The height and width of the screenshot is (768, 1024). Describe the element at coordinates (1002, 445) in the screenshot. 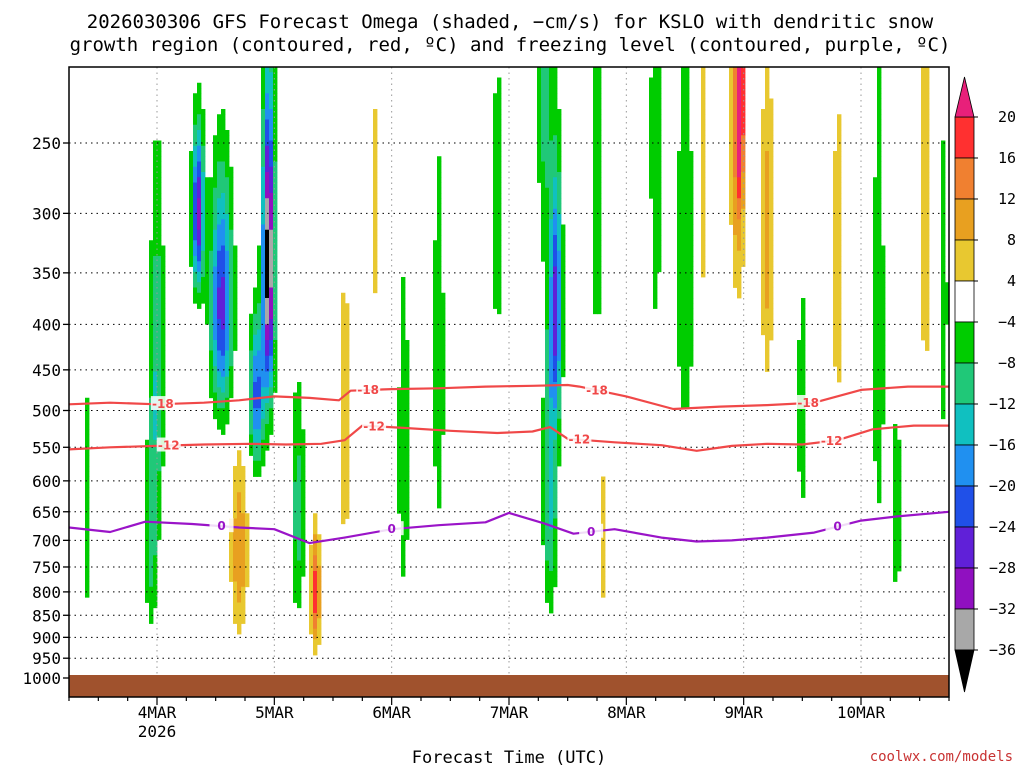

I see `colorbar-tick-label: −16` at that location.